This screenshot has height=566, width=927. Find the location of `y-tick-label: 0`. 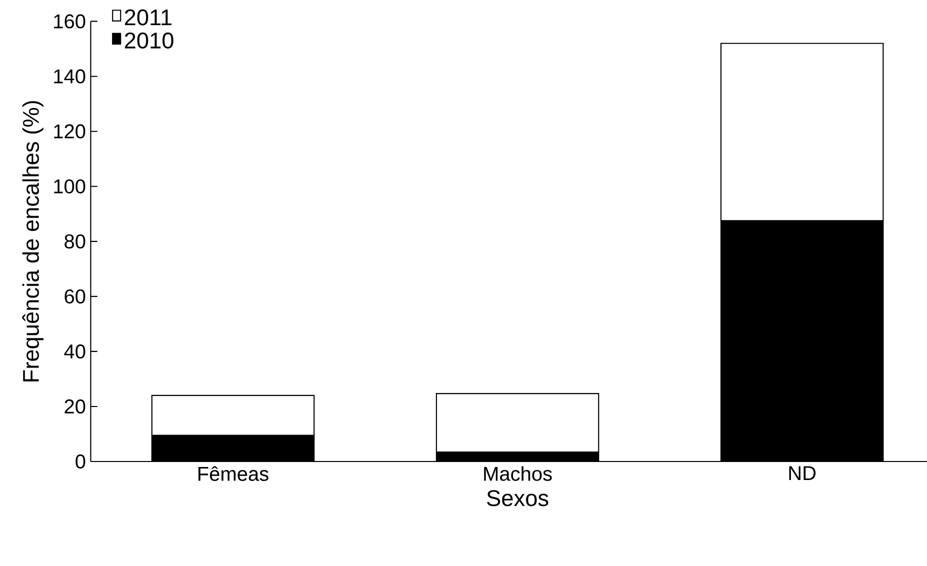

y-tick-label: 0 is located at coordinates (81, 461).